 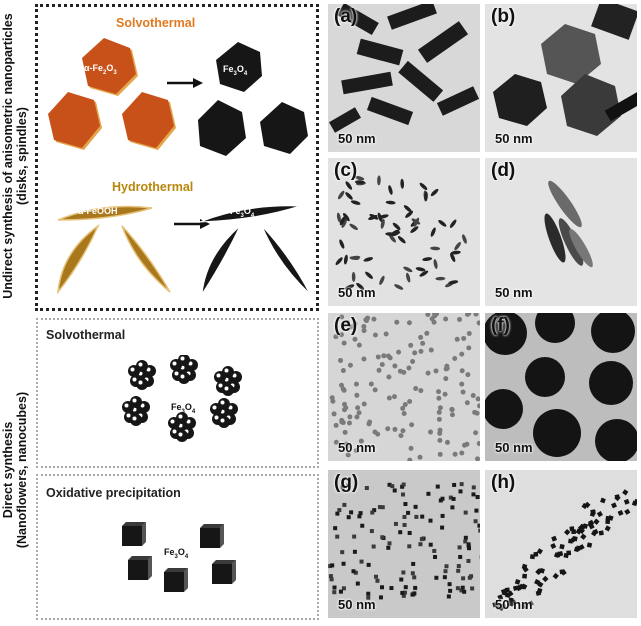 I want to click on magnetite-formula-3: Fe3O4, so click(x=183, y=408).